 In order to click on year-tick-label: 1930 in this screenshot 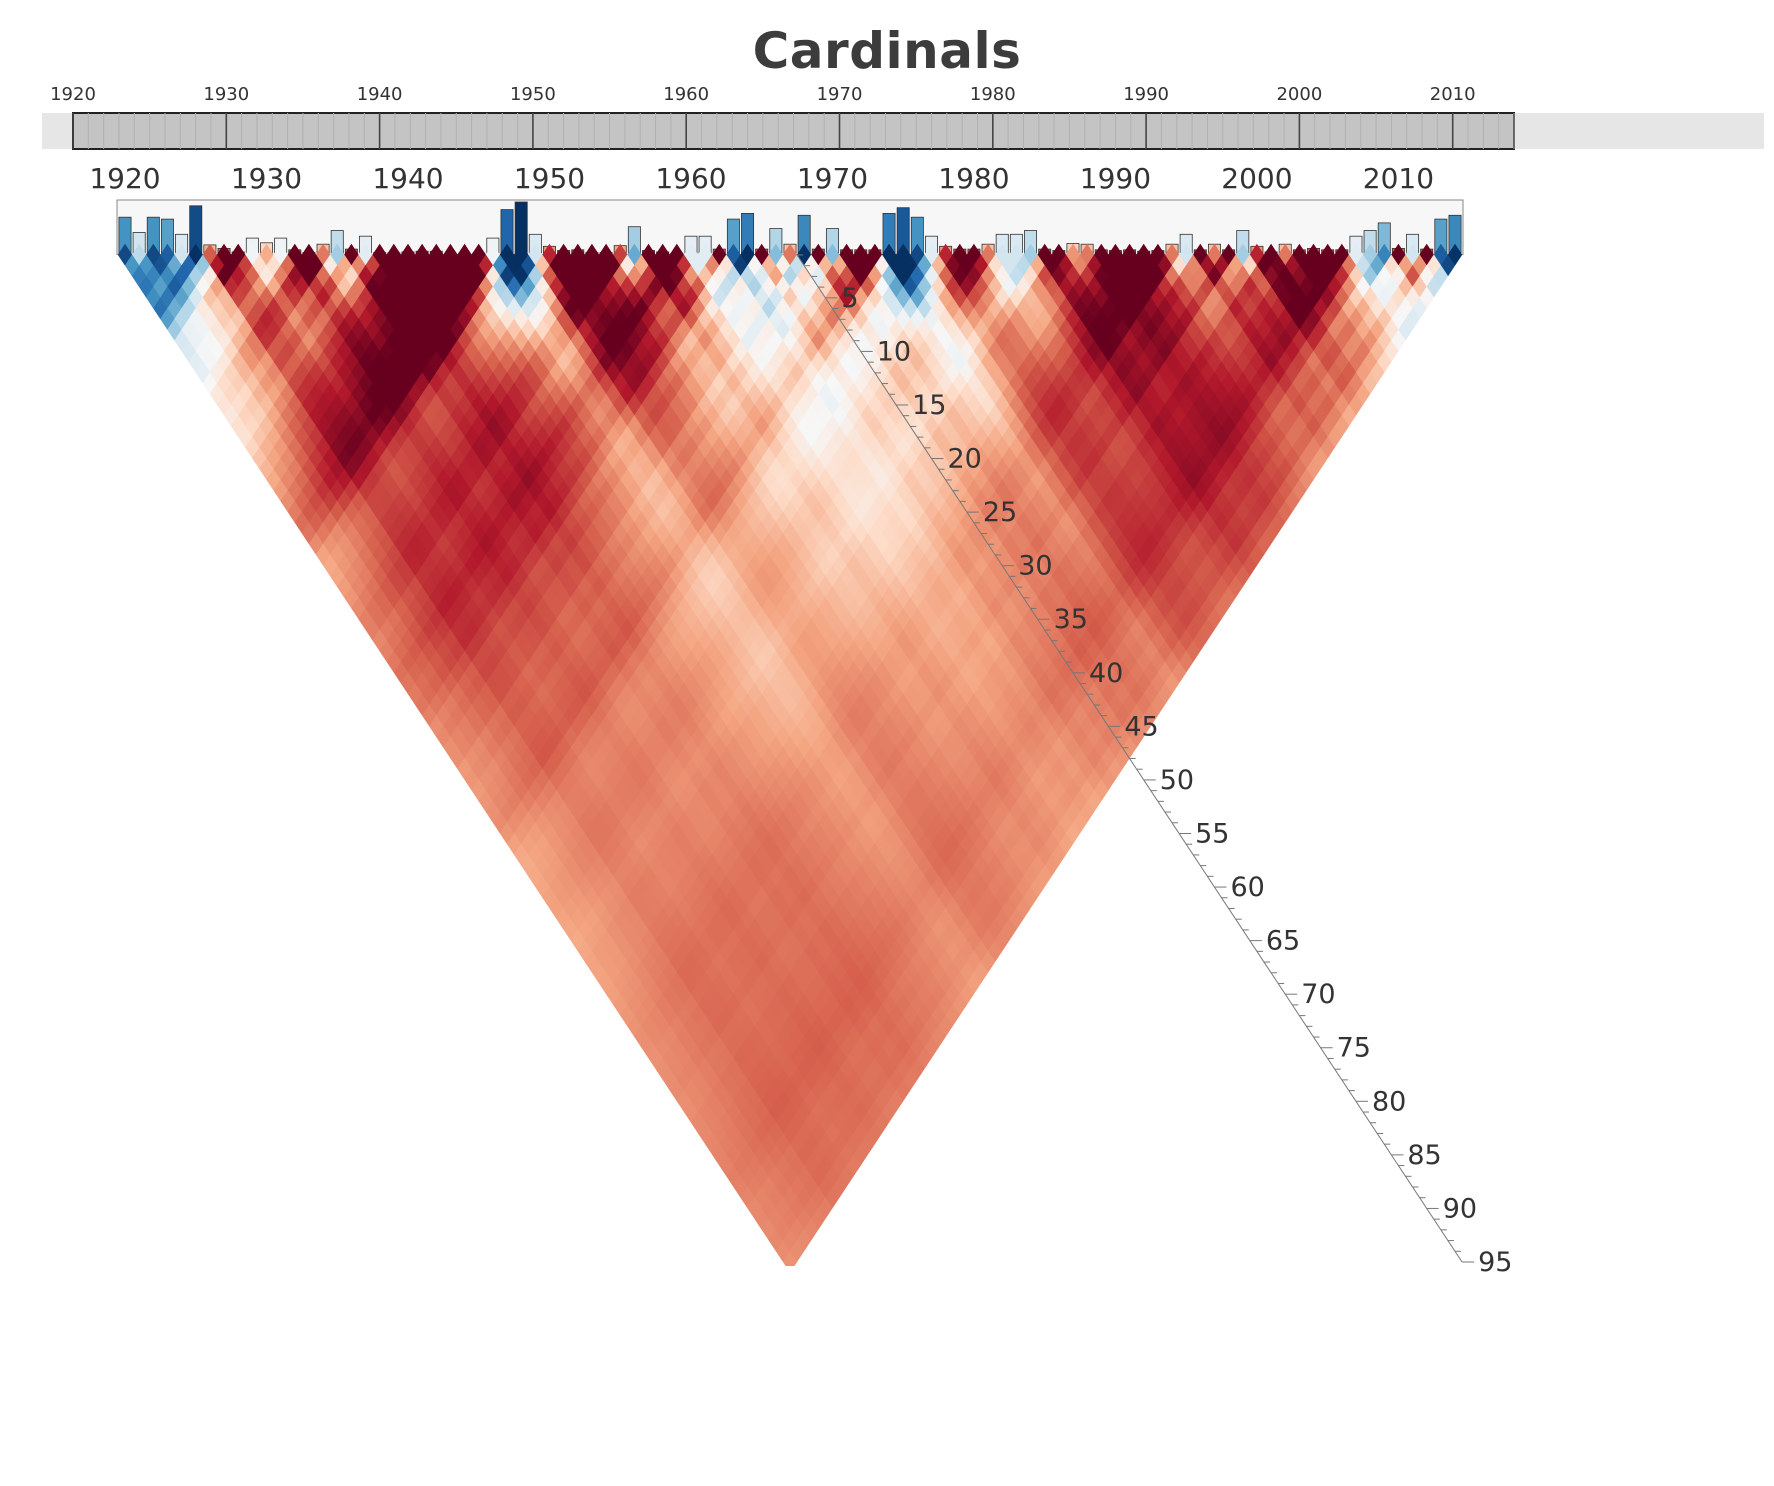, I will do `click(266, 178)`.